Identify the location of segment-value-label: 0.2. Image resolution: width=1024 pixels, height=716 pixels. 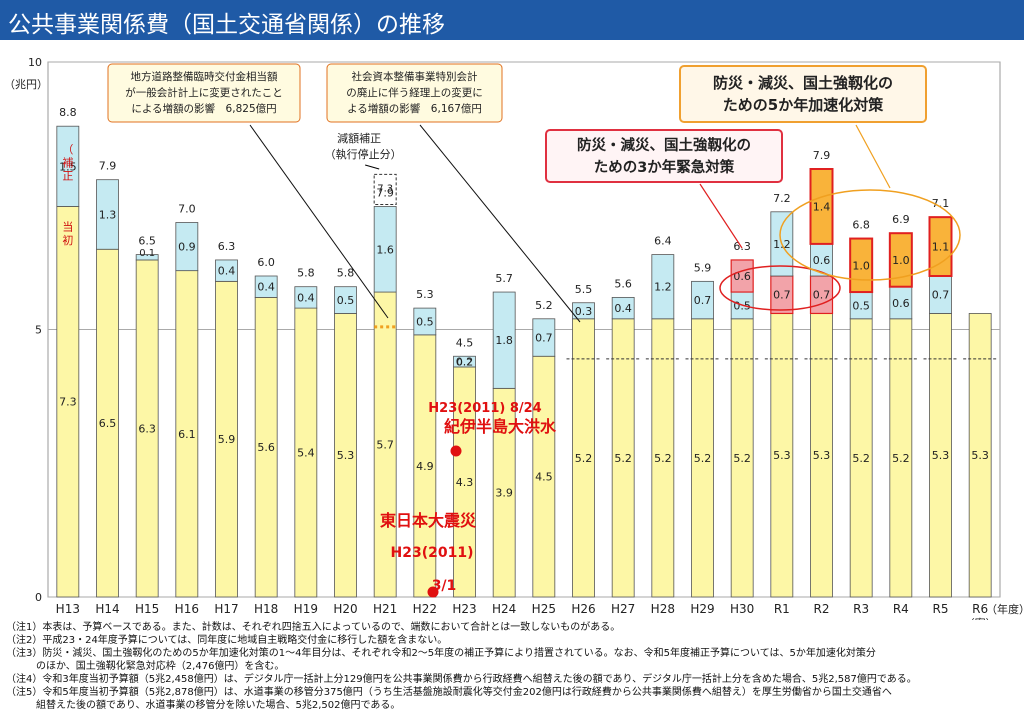
(465, 362).